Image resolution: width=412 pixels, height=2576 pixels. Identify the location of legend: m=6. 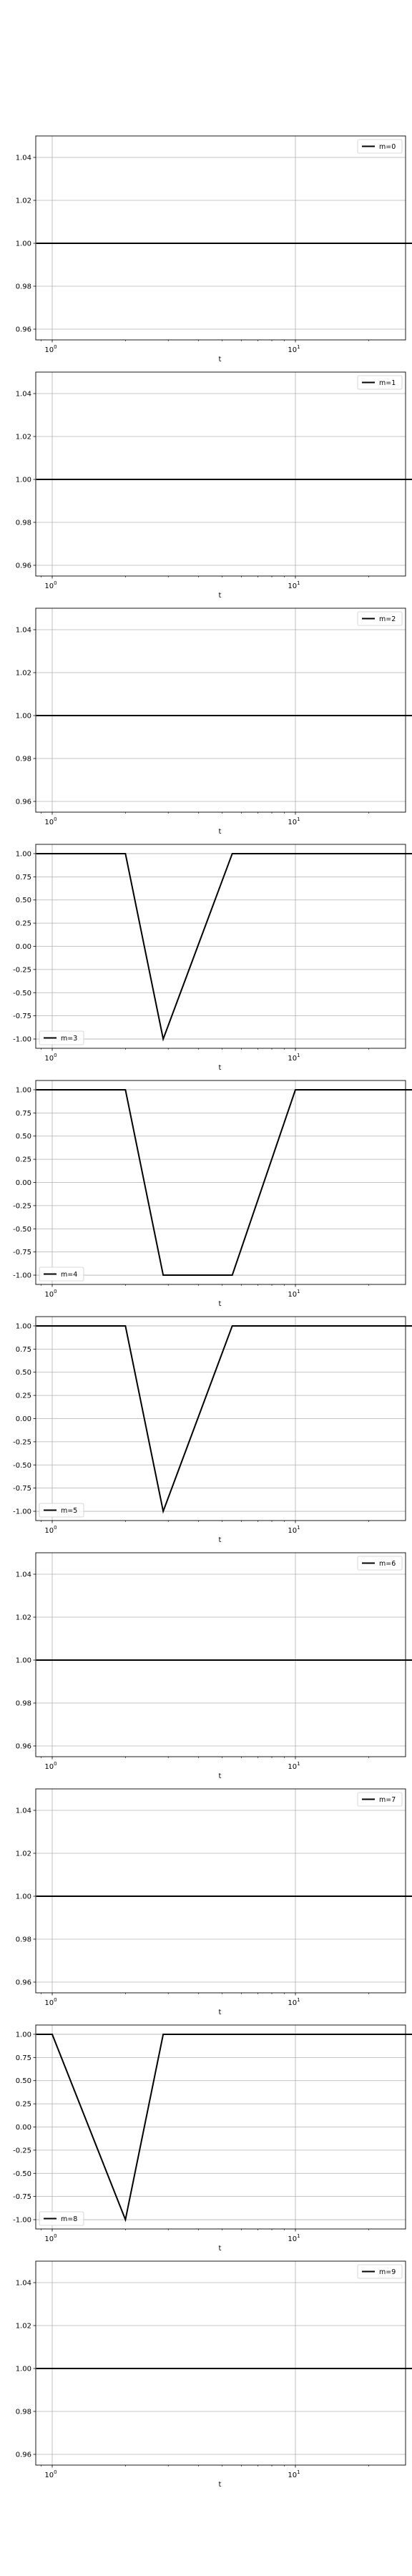
(380, 1563).